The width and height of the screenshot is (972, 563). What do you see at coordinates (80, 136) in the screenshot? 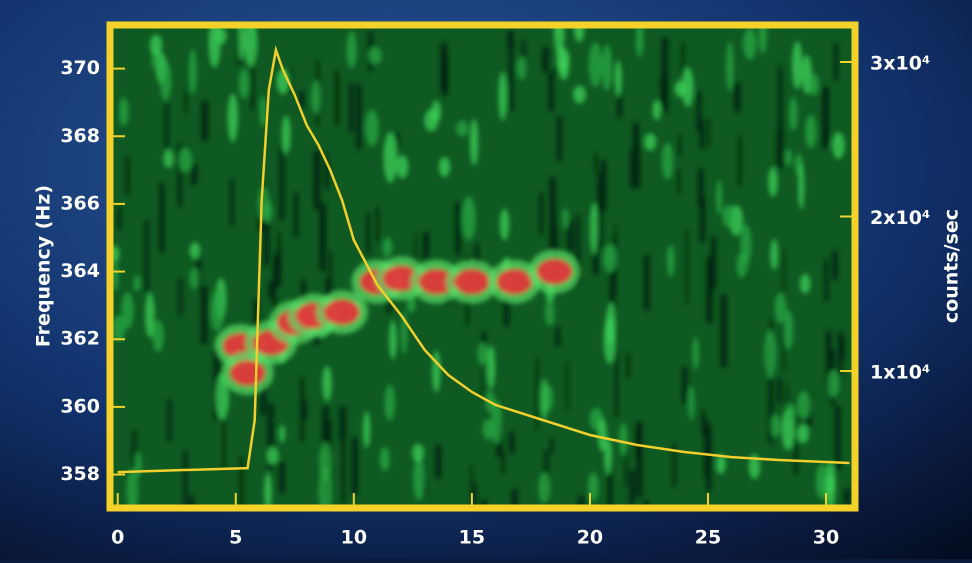
I see `y-tick-label: 368` at bounding box center [80, 136].